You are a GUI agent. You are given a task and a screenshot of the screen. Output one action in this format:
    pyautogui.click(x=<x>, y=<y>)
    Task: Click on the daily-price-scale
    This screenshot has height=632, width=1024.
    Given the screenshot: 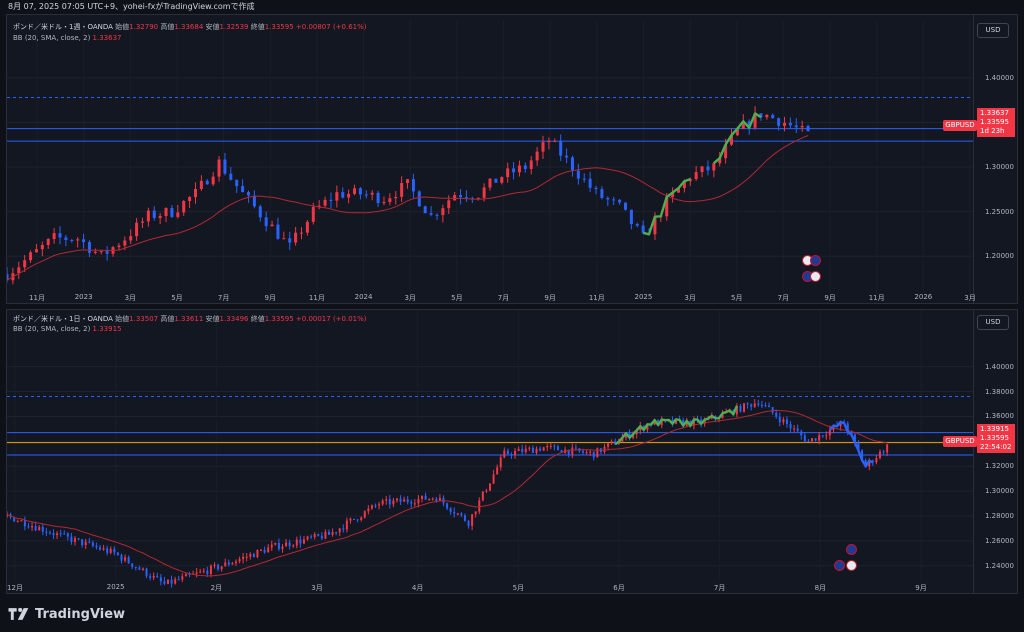 What is the action you would take?
    pyautogui.click(x=995, y=451)
    